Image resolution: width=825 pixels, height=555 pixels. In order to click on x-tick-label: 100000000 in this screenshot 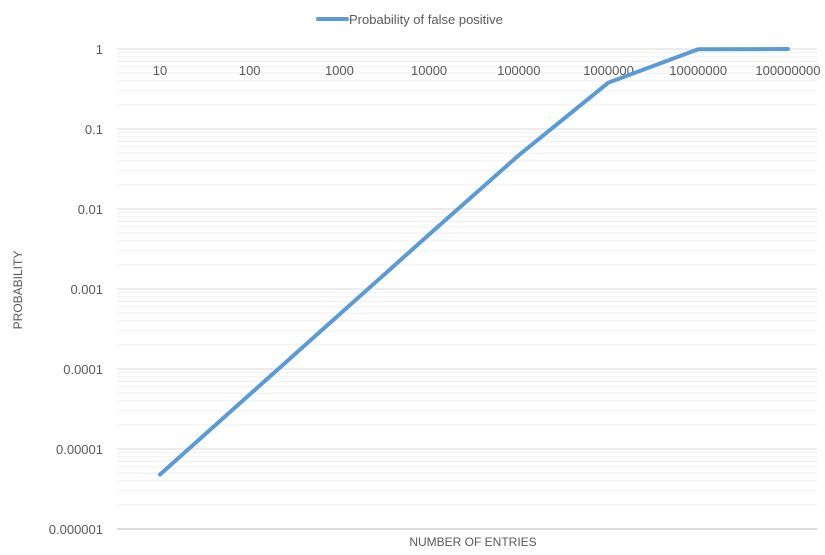, I will do `click(787, 70)`.